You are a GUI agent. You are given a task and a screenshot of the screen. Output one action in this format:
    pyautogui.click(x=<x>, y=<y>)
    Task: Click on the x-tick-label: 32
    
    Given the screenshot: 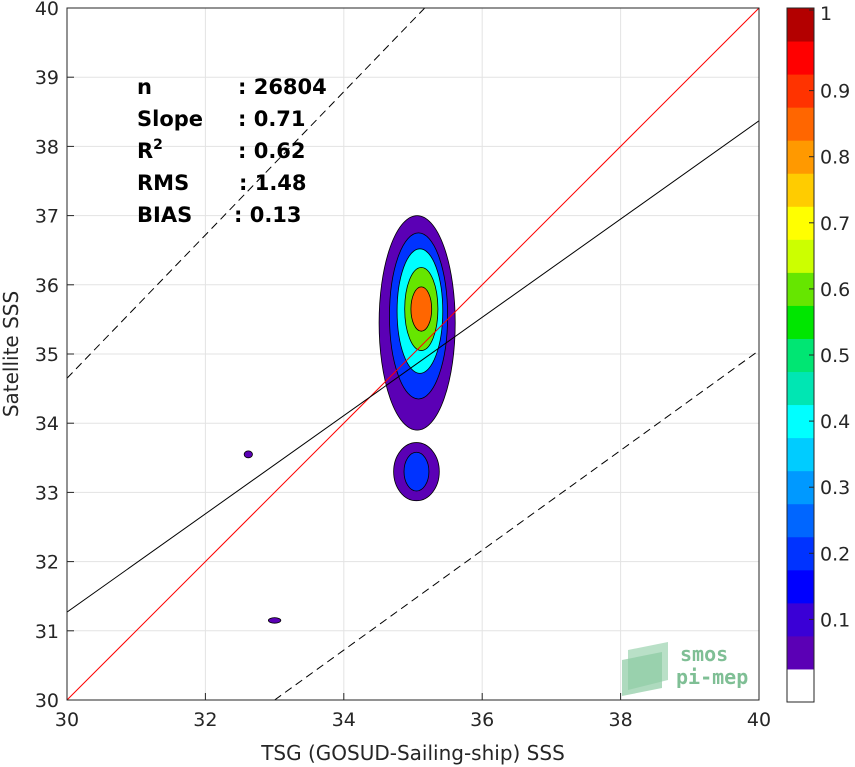 What is the action you would take?
    pyautogui.click(x=205, y=720)
    